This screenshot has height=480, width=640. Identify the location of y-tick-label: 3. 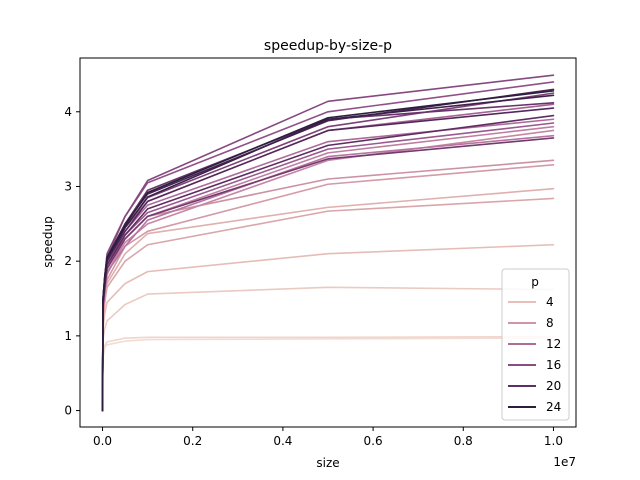
(68, 186).